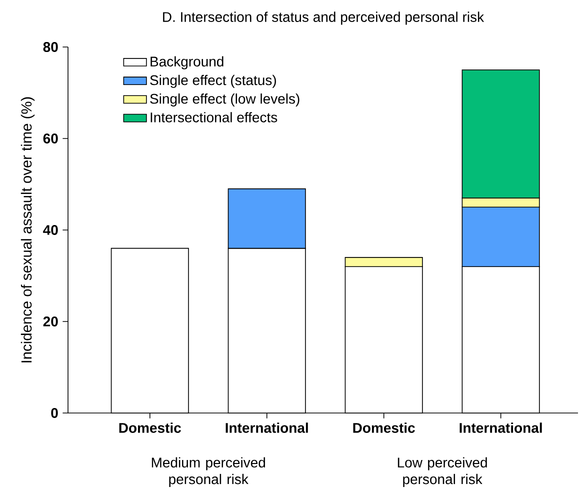  What do you see at coordinates (27, 229) in the screenshot?
I see `y-axis-title: Incidence of sexual assault over time (%)` at bounding box center [27, 229].